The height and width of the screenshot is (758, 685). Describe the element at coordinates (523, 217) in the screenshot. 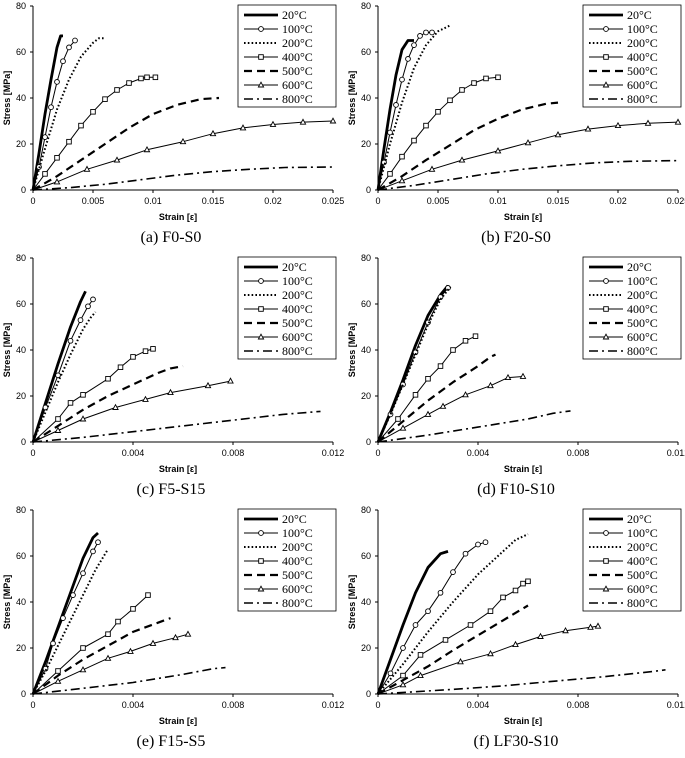

I see `x-axis-label: Strain [ε]` at that location.